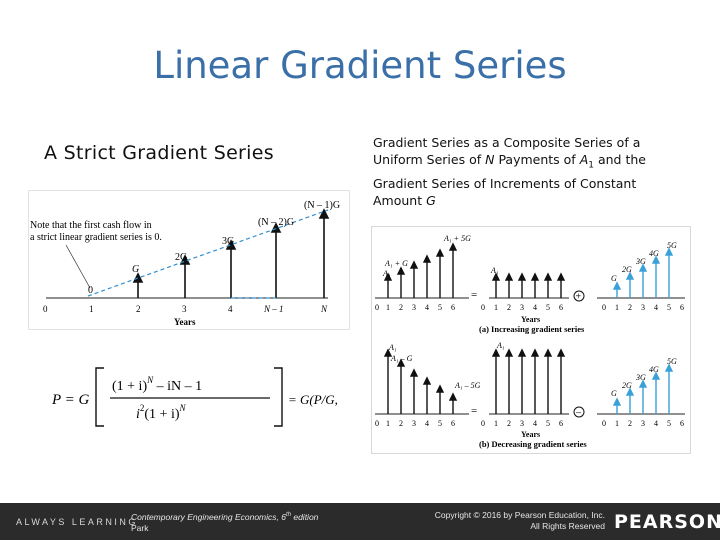 This screenshot has height=540, width=720. What do you see at coordinates (467, 385) in the screenshot?
I see `svg-text: A₁ – 5G` at bounding box center [467, 385].